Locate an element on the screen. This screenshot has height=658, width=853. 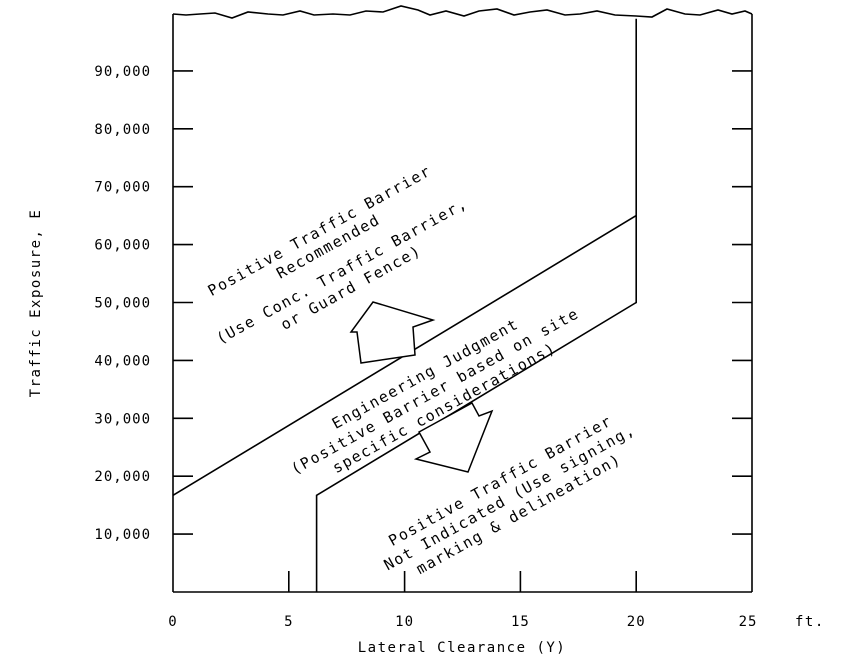
y-tick-label: 30,000 is located at coordinates (122, 419).